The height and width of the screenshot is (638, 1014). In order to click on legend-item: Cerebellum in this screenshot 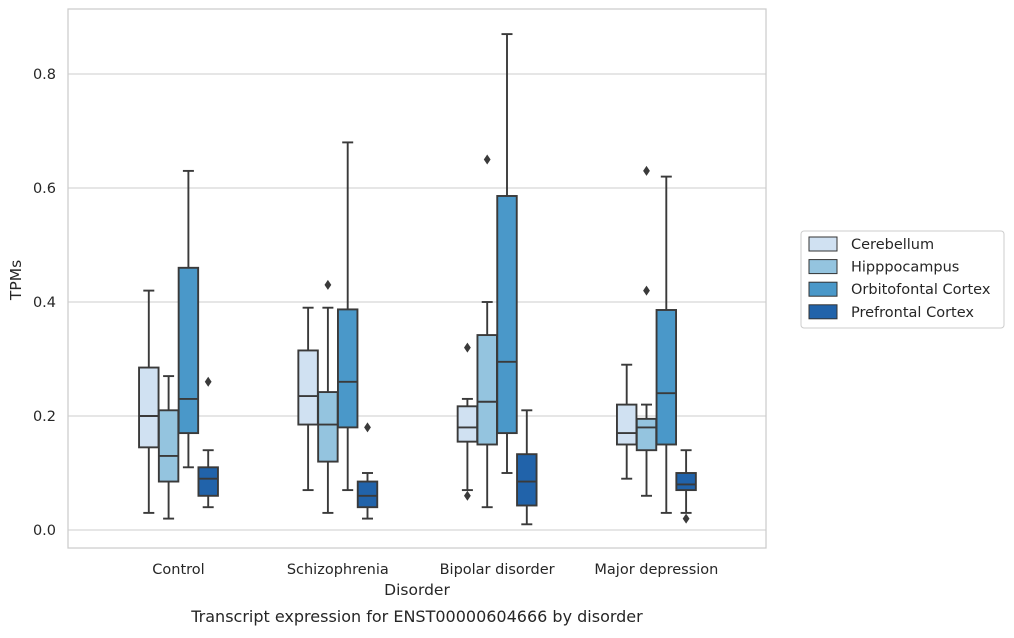, I will do `click(871, 244)`.